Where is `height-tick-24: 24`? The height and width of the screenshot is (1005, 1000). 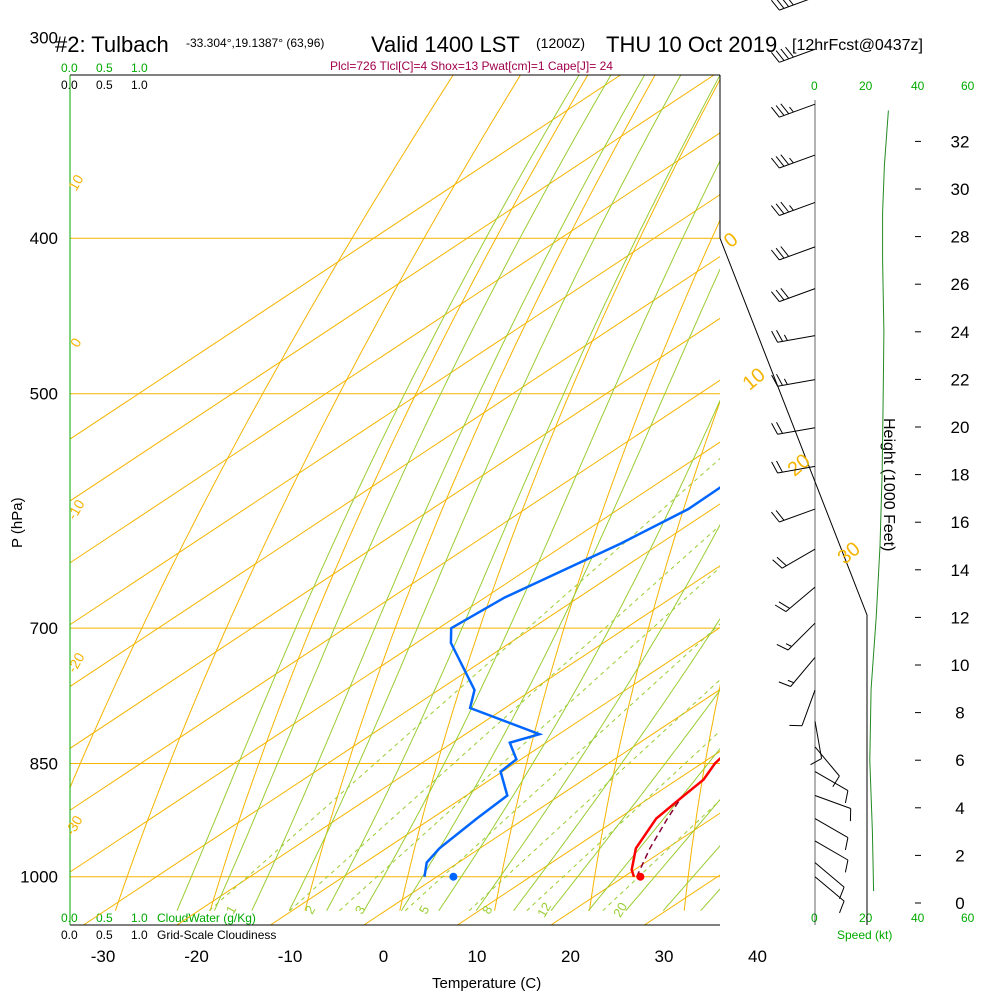 height-tick-24: 24 is located at coordinates (960, 332).